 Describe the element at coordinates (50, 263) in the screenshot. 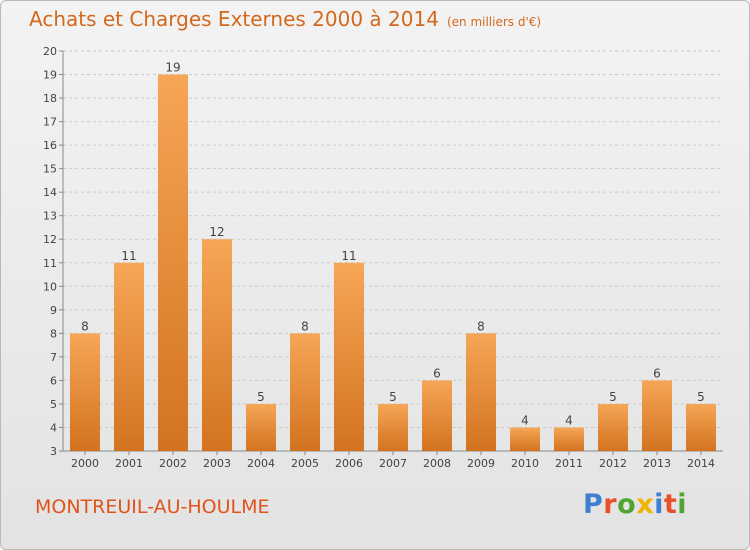

I see `y-tick-label: 11` at that location.